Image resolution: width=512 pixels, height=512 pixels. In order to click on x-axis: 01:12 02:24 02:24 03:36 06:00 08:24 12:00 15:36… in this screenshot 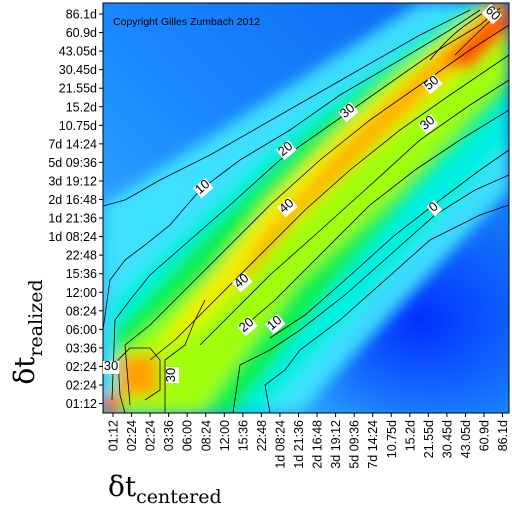, I will do `click(308, 441)`.